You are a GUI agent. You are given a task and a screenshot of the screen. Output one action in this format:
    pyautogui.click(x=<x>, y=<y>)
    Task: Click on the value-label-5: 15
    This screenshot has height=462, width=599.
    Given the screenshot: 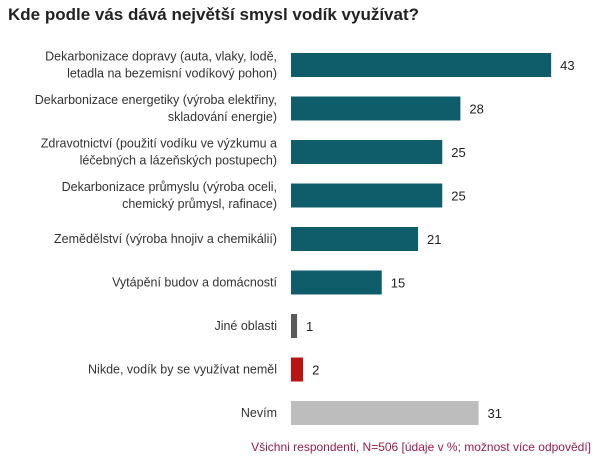 What is the action you would take?
    pyautogui.click(x=398, y=283)
    